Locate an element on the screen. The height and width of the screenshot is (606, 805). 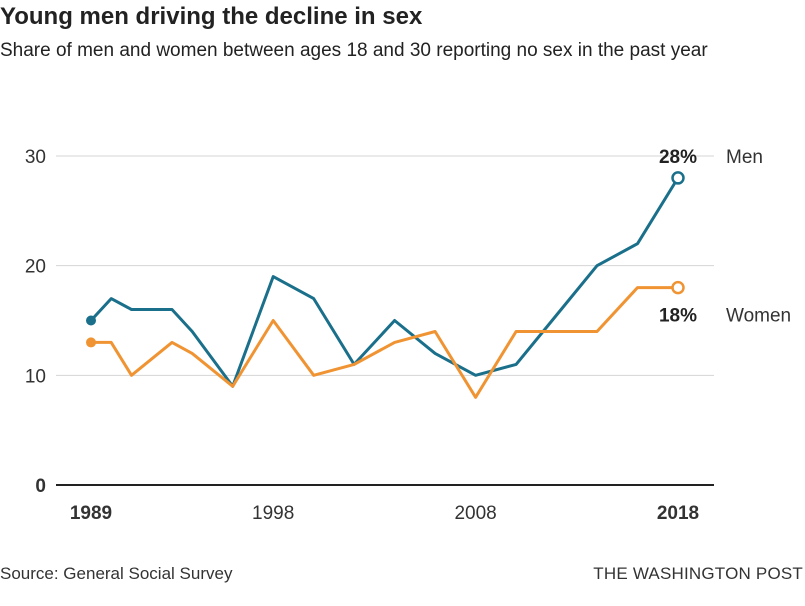
end-point-women is located at coordinates (678, 287).